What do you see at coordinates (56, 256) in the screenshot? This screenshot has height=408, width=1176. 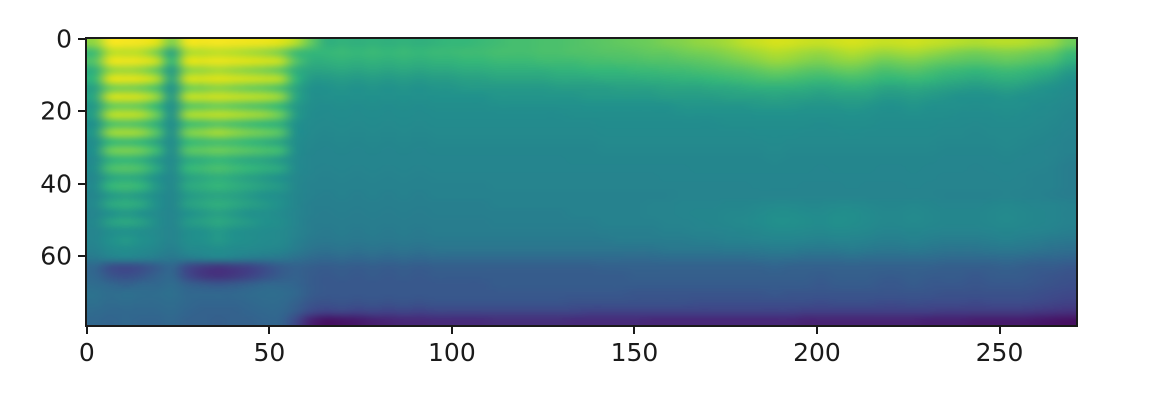 I see `y-tick-label: 60` at bounding box center [56, 256].